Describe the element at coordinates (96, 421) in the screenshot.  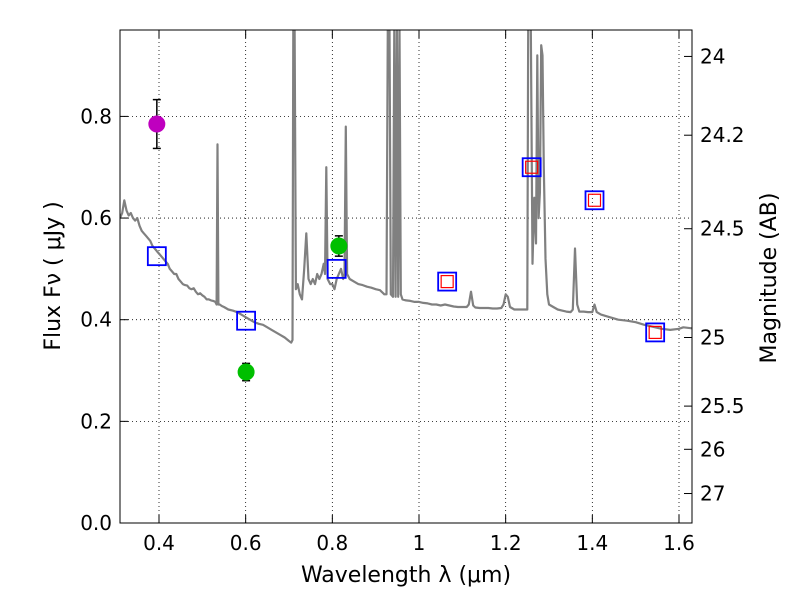
I see `y-tick-label: 0.2` at that location.